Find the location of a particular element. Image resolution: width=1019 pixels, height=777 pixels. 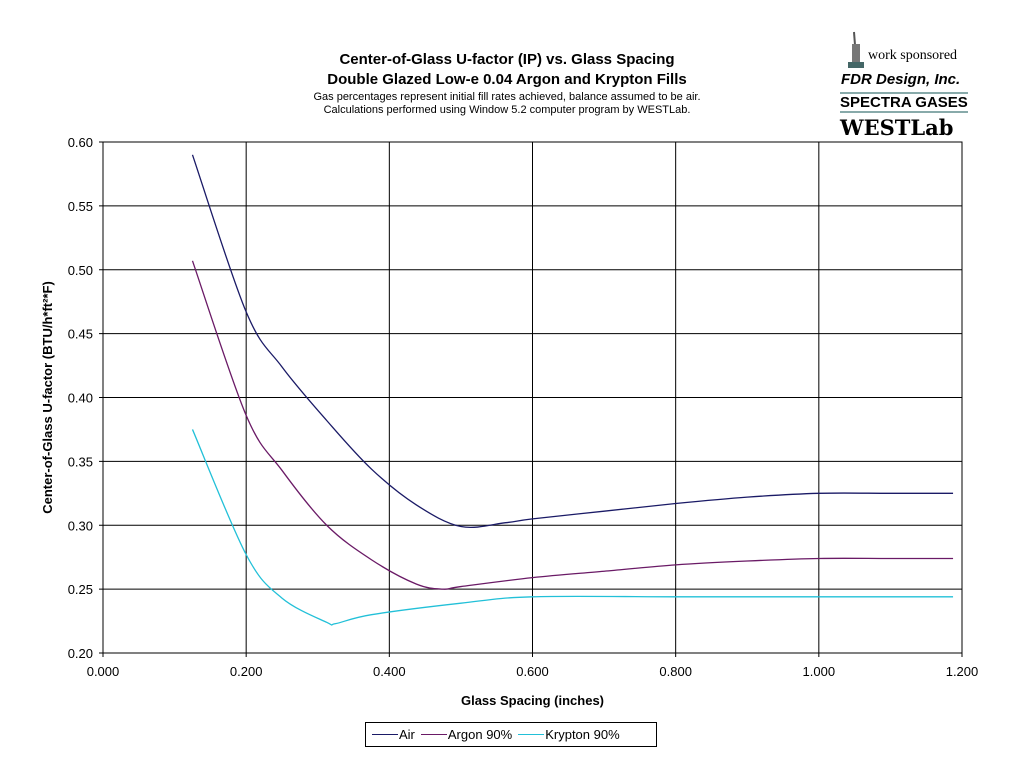

spectra-logo: SPECTRA GASES is located at coordinates (904, 102).